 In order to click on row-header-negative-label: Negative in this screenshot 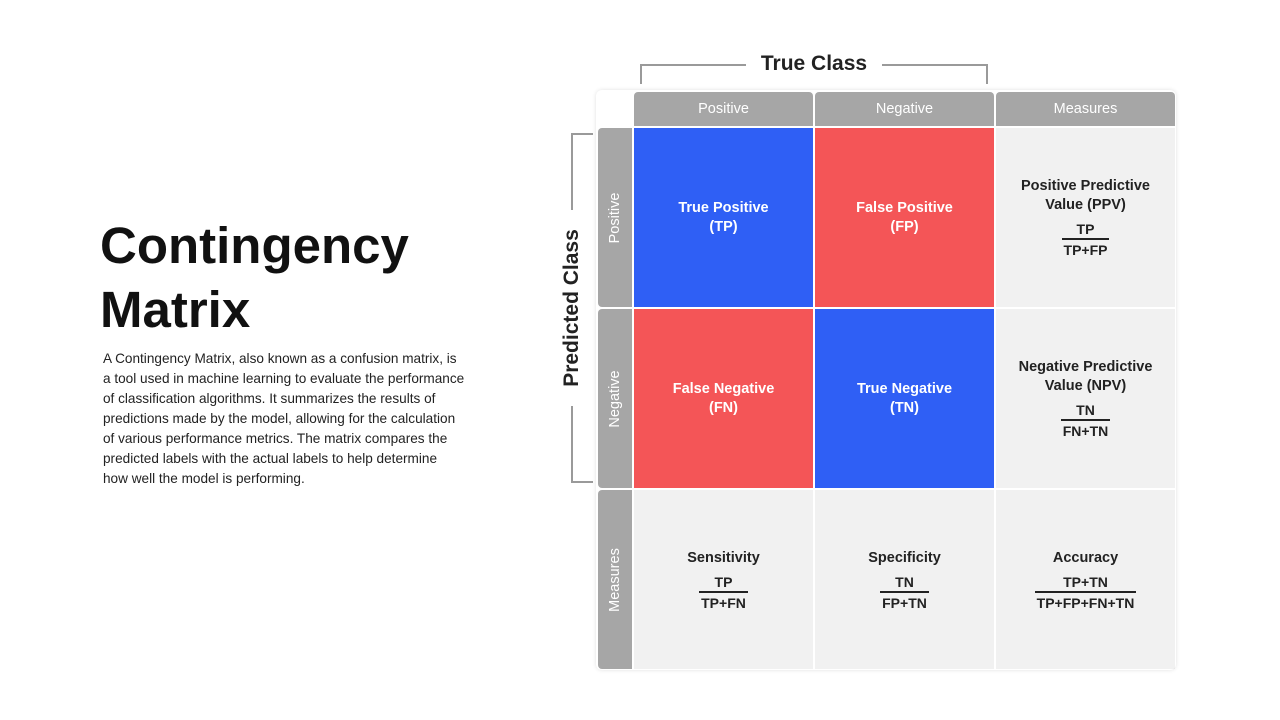, I will do `click(615, 398)`.